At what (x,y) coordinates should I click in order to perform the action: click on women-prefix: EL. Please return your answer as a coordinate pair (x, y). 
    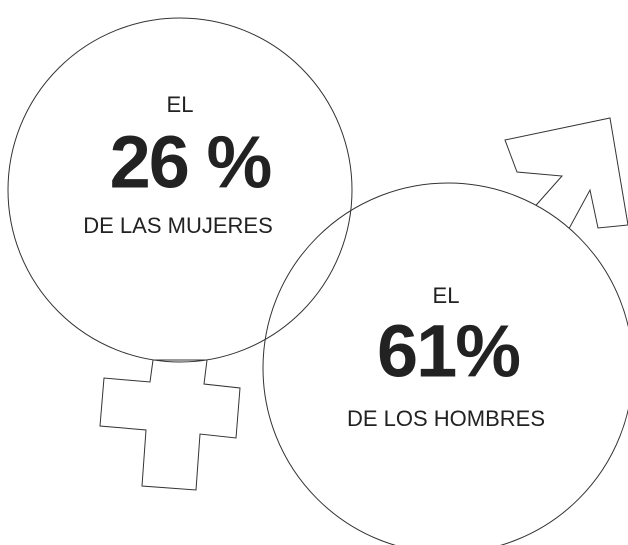
    Looking at the image, I should click on (180, 104).